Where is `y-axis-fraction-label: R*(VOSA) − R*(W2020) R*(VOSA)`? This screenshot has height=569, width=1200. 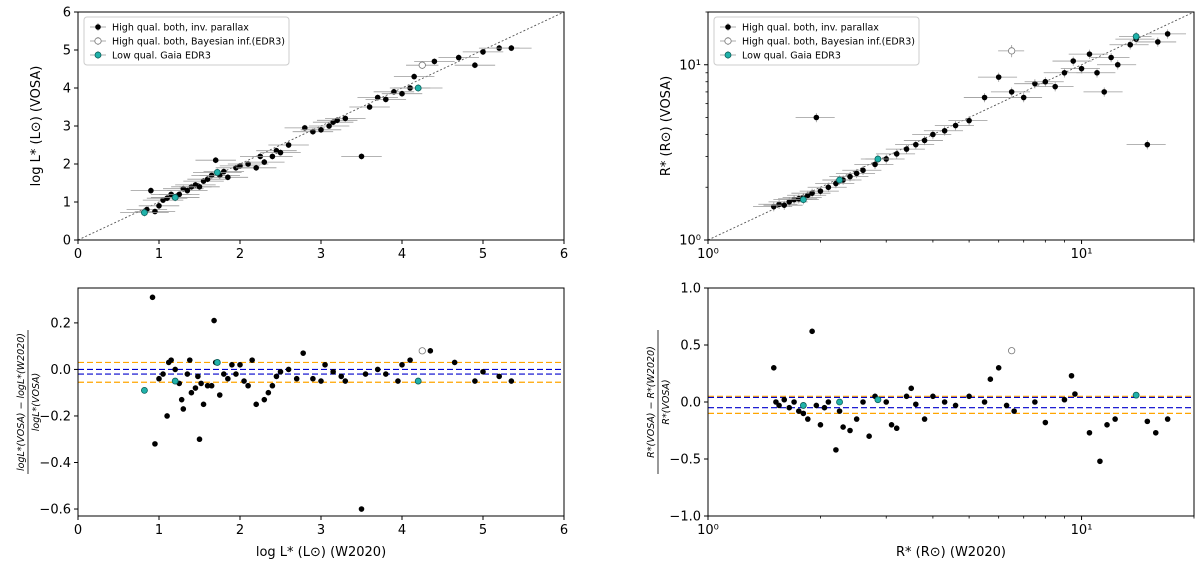
y-axis-fraction-label: R*(VOSA) − R*(W2020) R*(VOSA) is located at coordinates (659, 402).